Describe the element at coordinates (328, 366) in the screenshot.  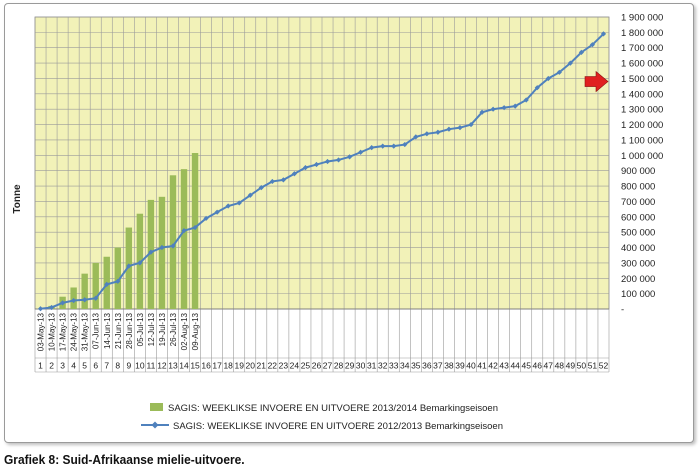
I see `x-week-label: 27` at that location.